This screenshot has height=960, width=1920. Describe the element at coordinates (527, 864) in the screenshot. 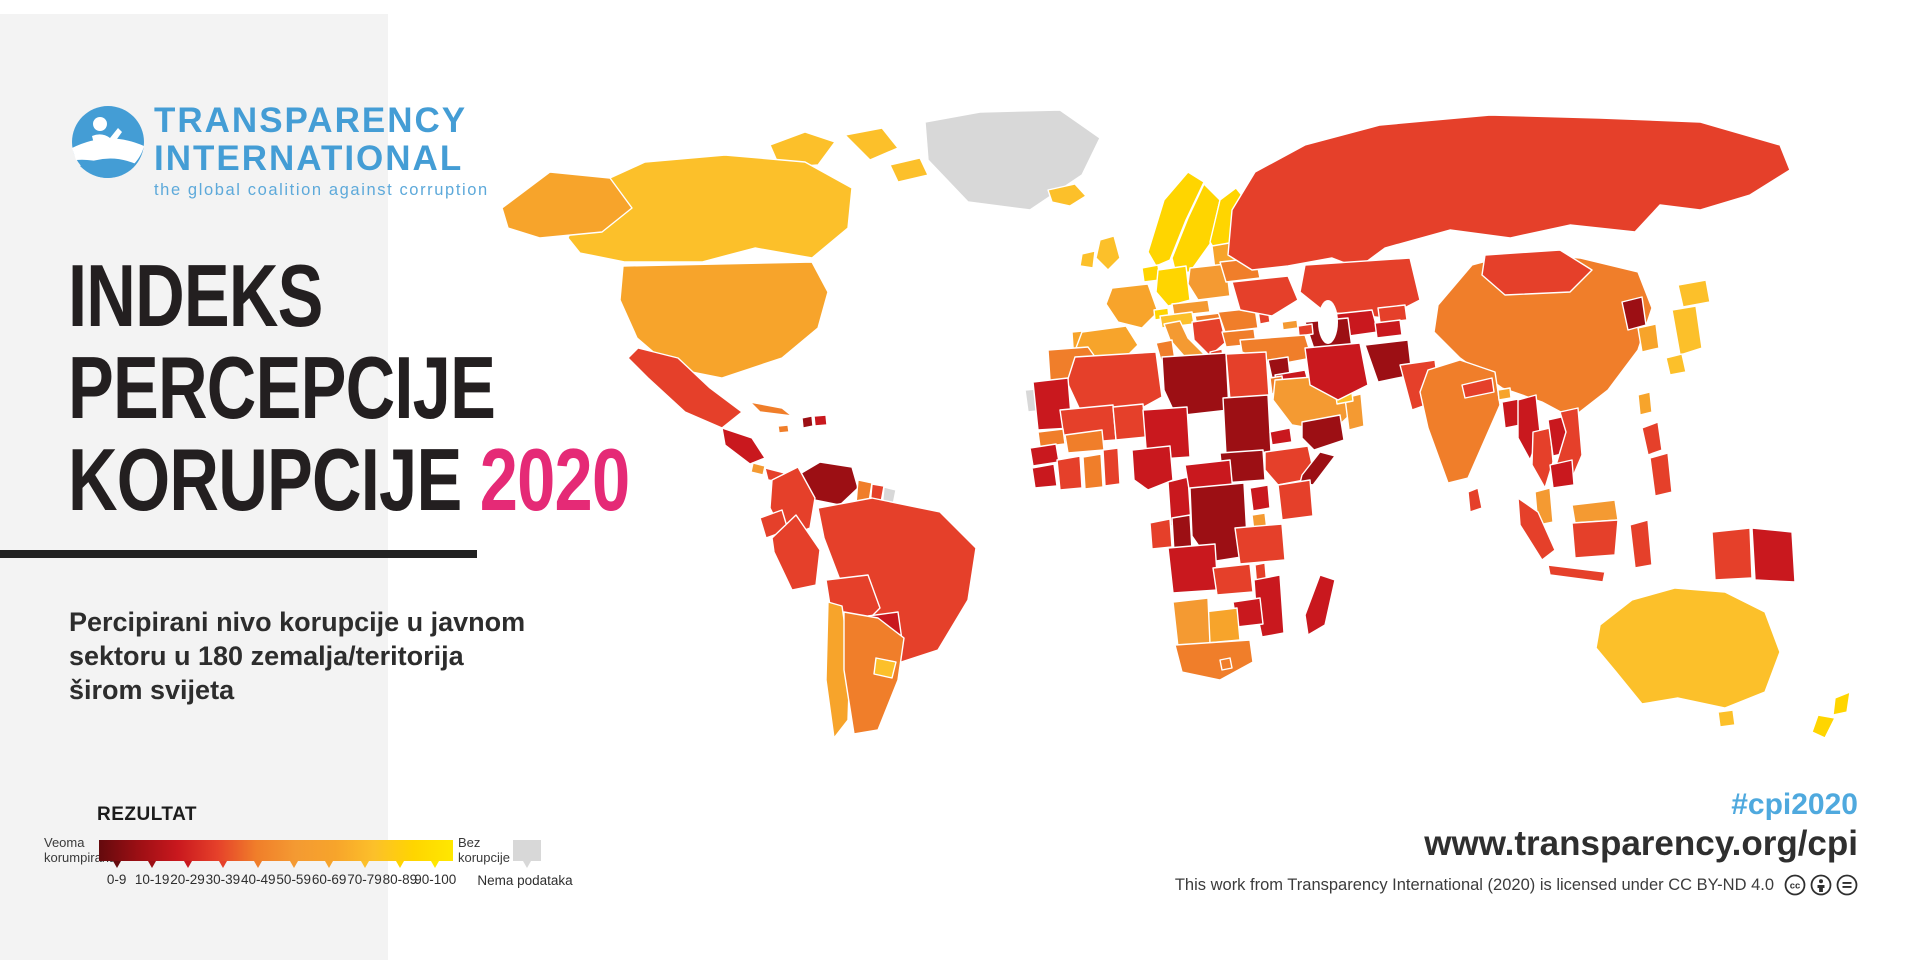

I see `legend-no-data-tick` at that location.